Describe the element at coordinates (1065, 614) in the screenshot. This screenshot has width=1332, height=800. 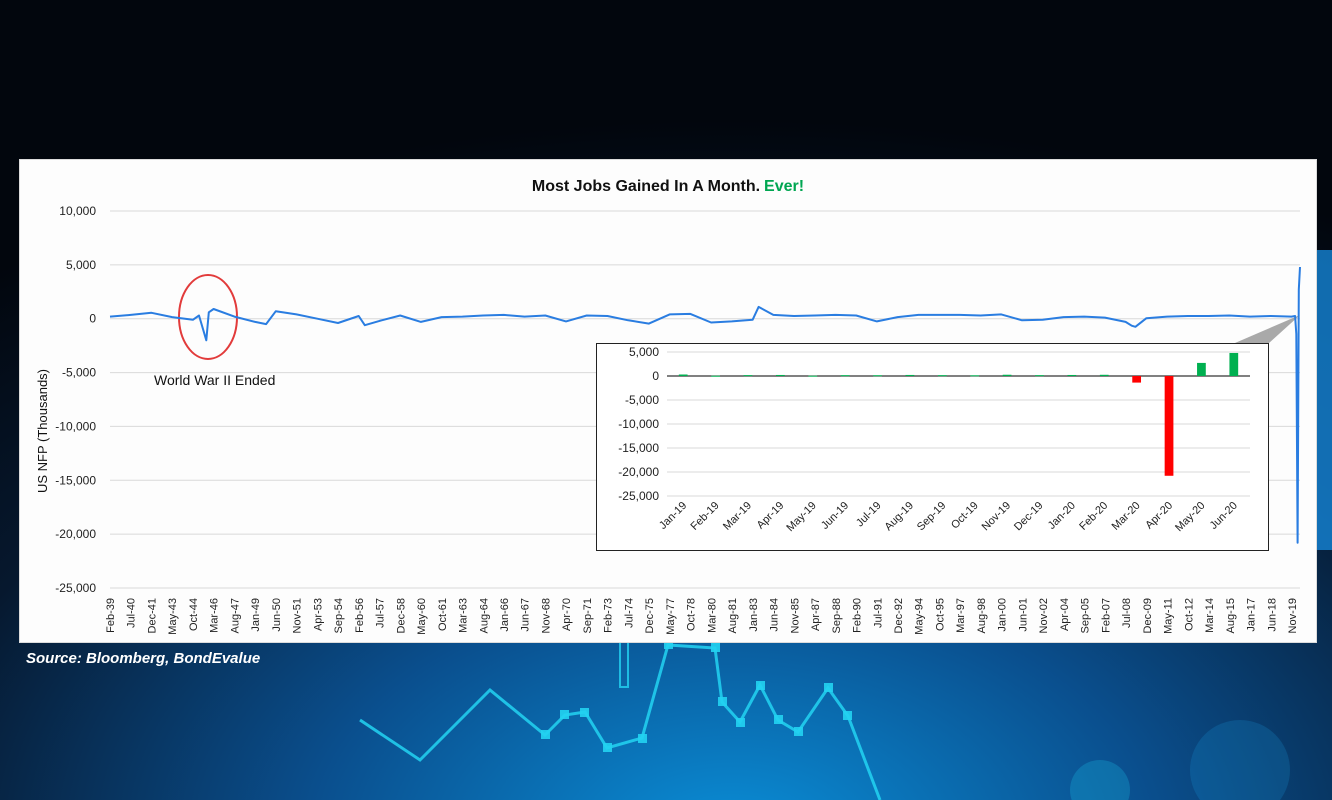
I see `x-tick-label: Apr-04` at that location.